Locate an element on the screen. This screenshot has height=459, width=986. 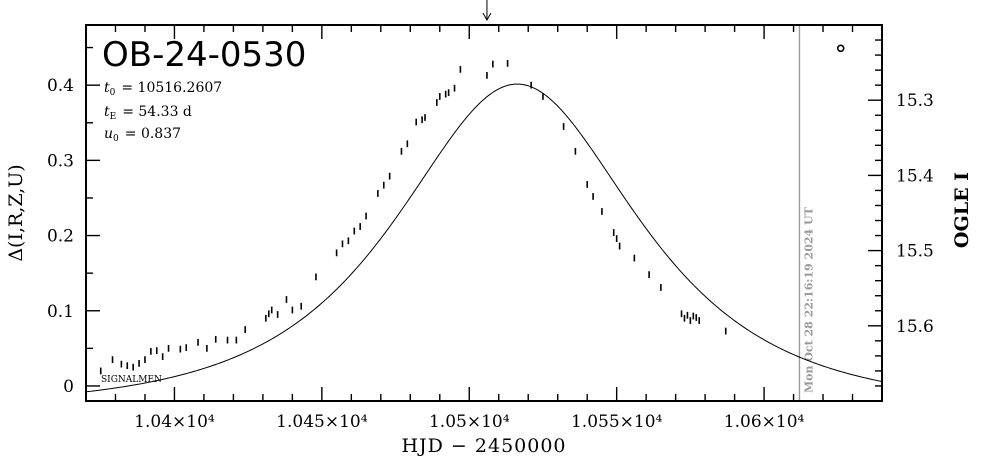
now-line-label: Mon Oct 28 22:16:19 2024 UT is located at coordinates (808, 299).